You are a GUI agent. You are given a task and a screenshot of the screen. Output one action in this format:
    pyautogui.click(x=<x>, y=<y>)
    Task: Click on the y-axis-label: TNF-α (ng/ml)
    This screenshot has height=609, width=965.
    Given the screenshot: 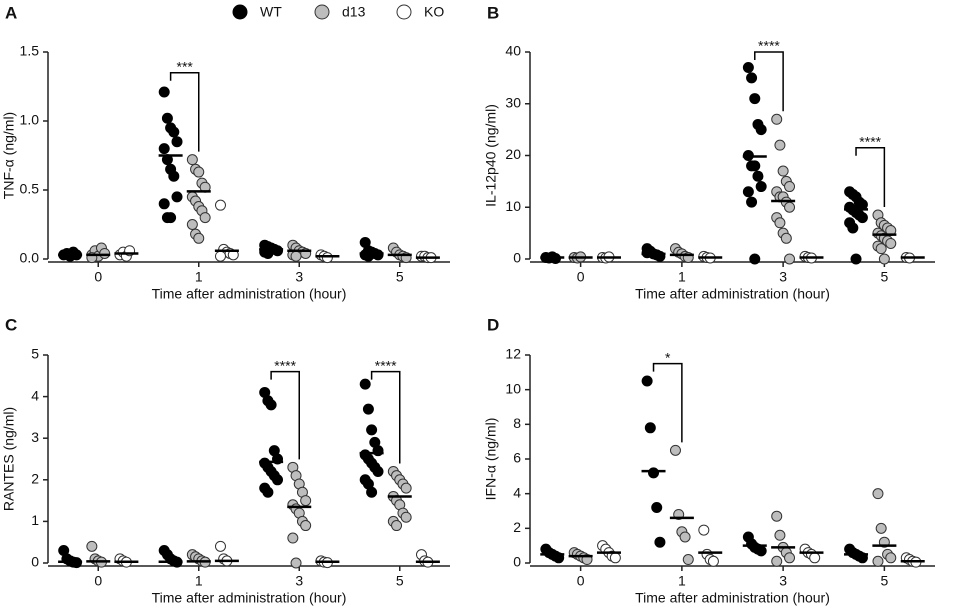 What is the action you would take?
    pyautogui.click(x=9, y=155)
    